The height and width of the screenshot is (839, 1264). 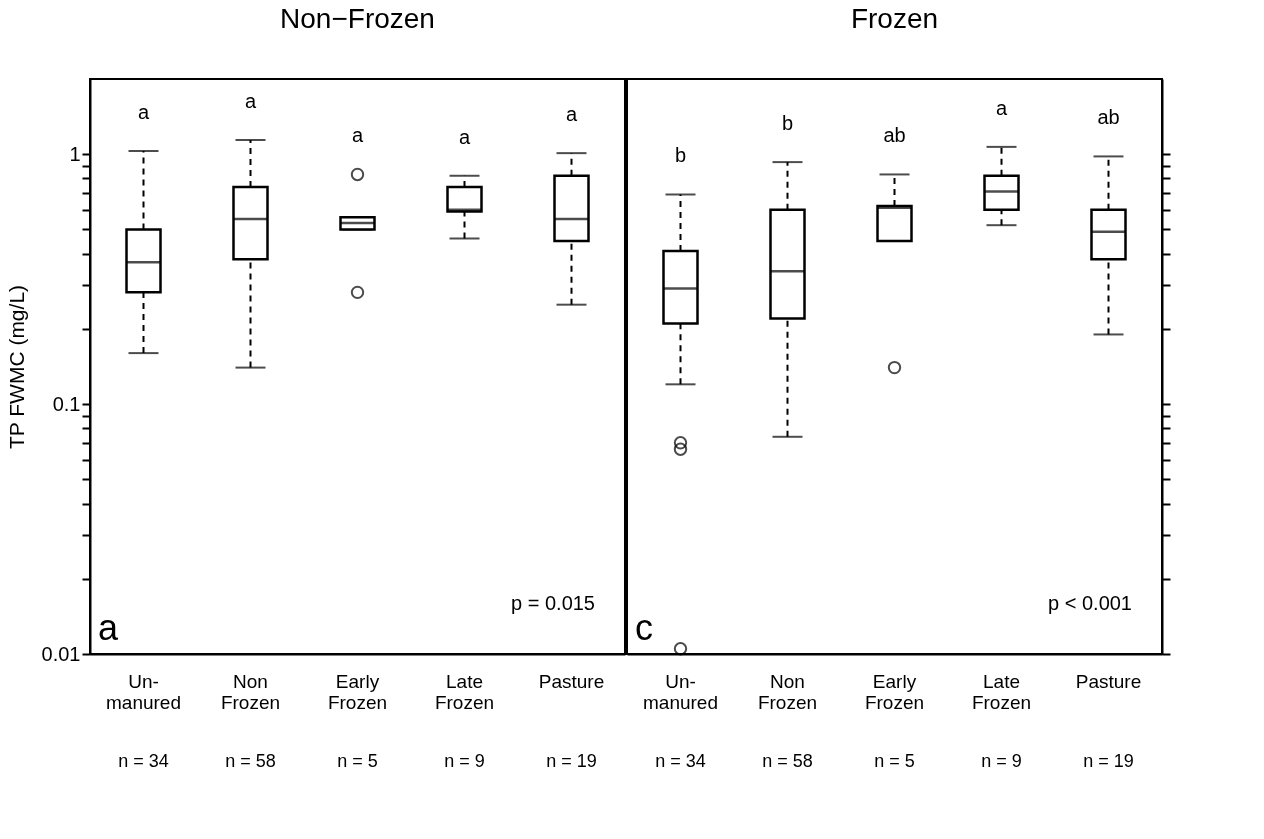 What do you see at coordinates (61, 653) in the screenshot?
I see `y-tick-label: 0.01` at bounding box center [61, 653].